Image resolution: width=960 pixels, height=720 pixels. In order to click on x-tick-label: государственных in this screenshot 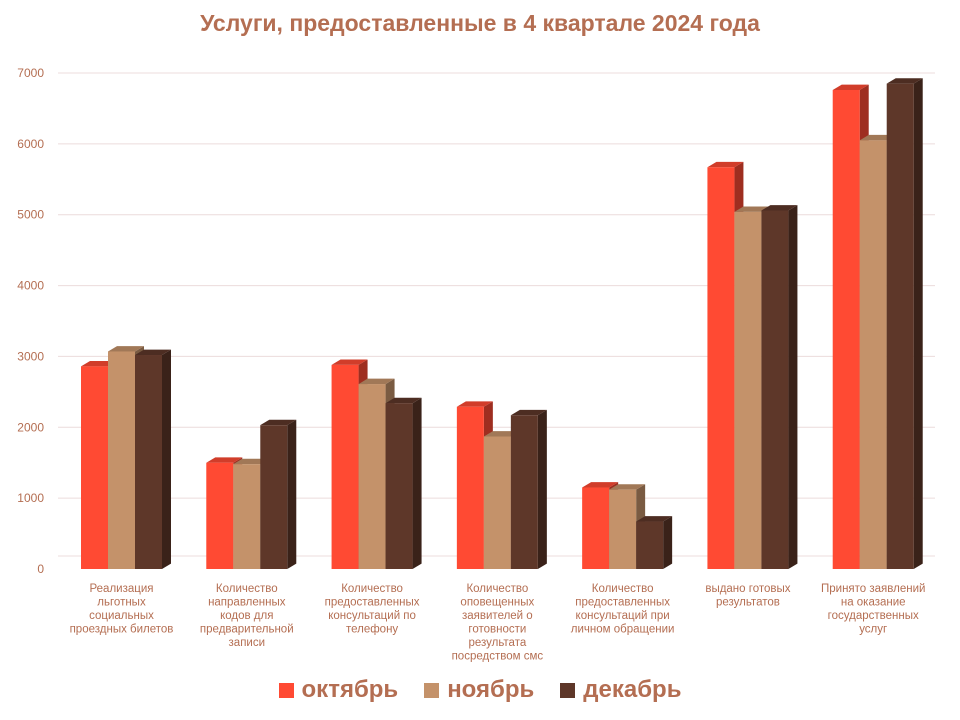, I will do `click(873, 616)`.